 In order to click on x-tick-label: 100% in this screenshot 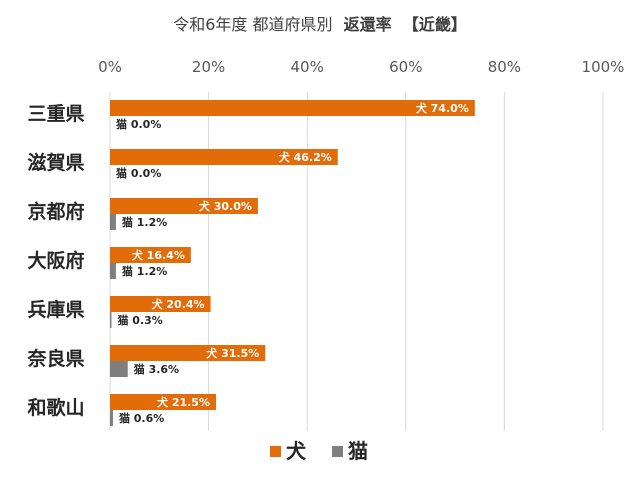, I will do `click(603, 67)`.